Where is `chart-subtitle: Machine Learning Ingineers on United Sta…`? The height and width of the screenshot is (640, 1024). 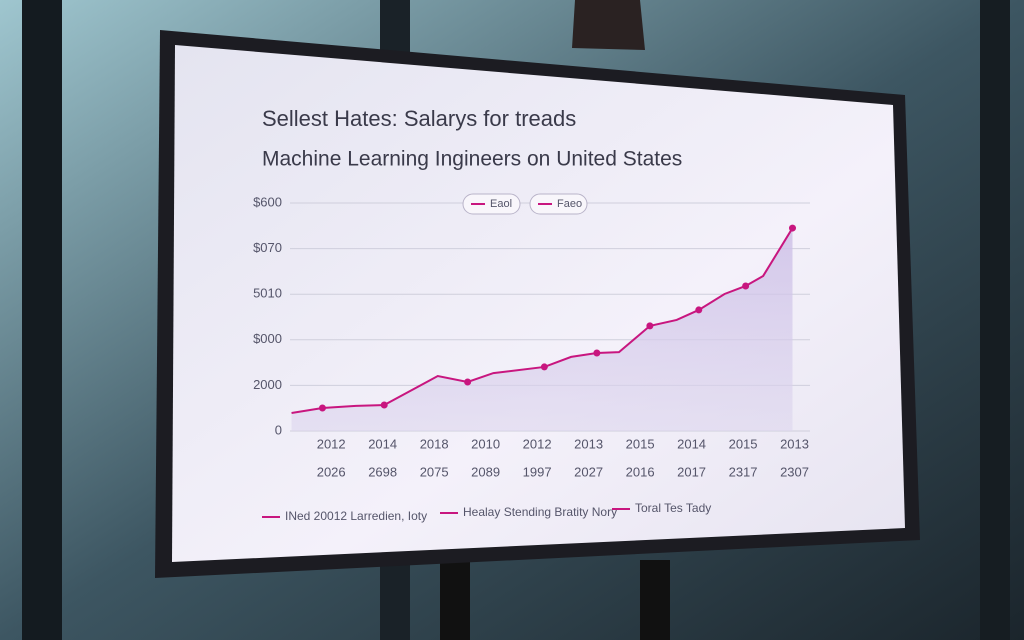 chart-subtitle: Machine Learning Ingineers on United Sta… is located at coordinates (472, 159).